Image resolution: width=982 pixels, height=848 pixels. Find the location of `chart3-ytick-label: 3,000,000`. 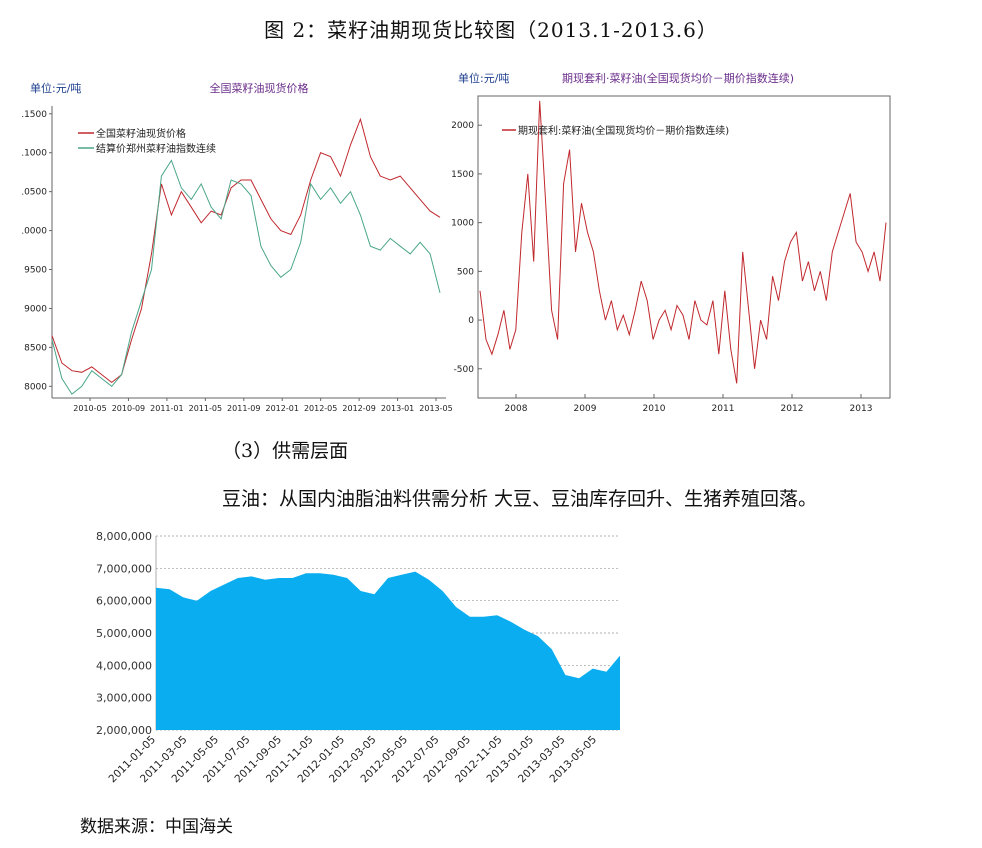

chart3-ytick-label: 3,000,000 is located at coordinates (124, 698).